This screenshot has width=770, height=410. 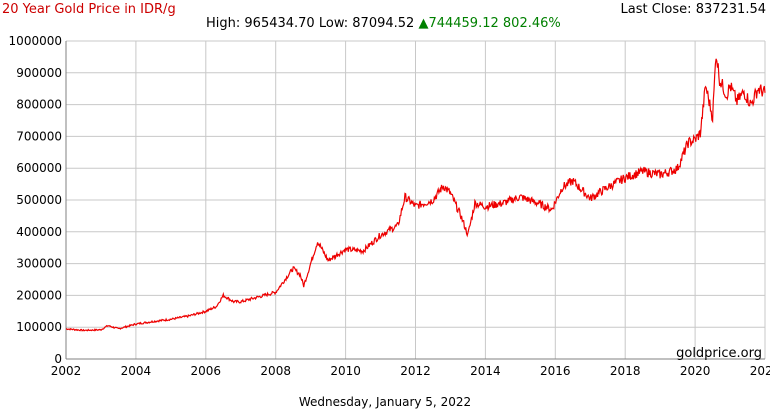 What do you see at coordinates (760, 371) in the screenshot?
I see `x-tick-label: 2022` at bounding box center [760, 371].